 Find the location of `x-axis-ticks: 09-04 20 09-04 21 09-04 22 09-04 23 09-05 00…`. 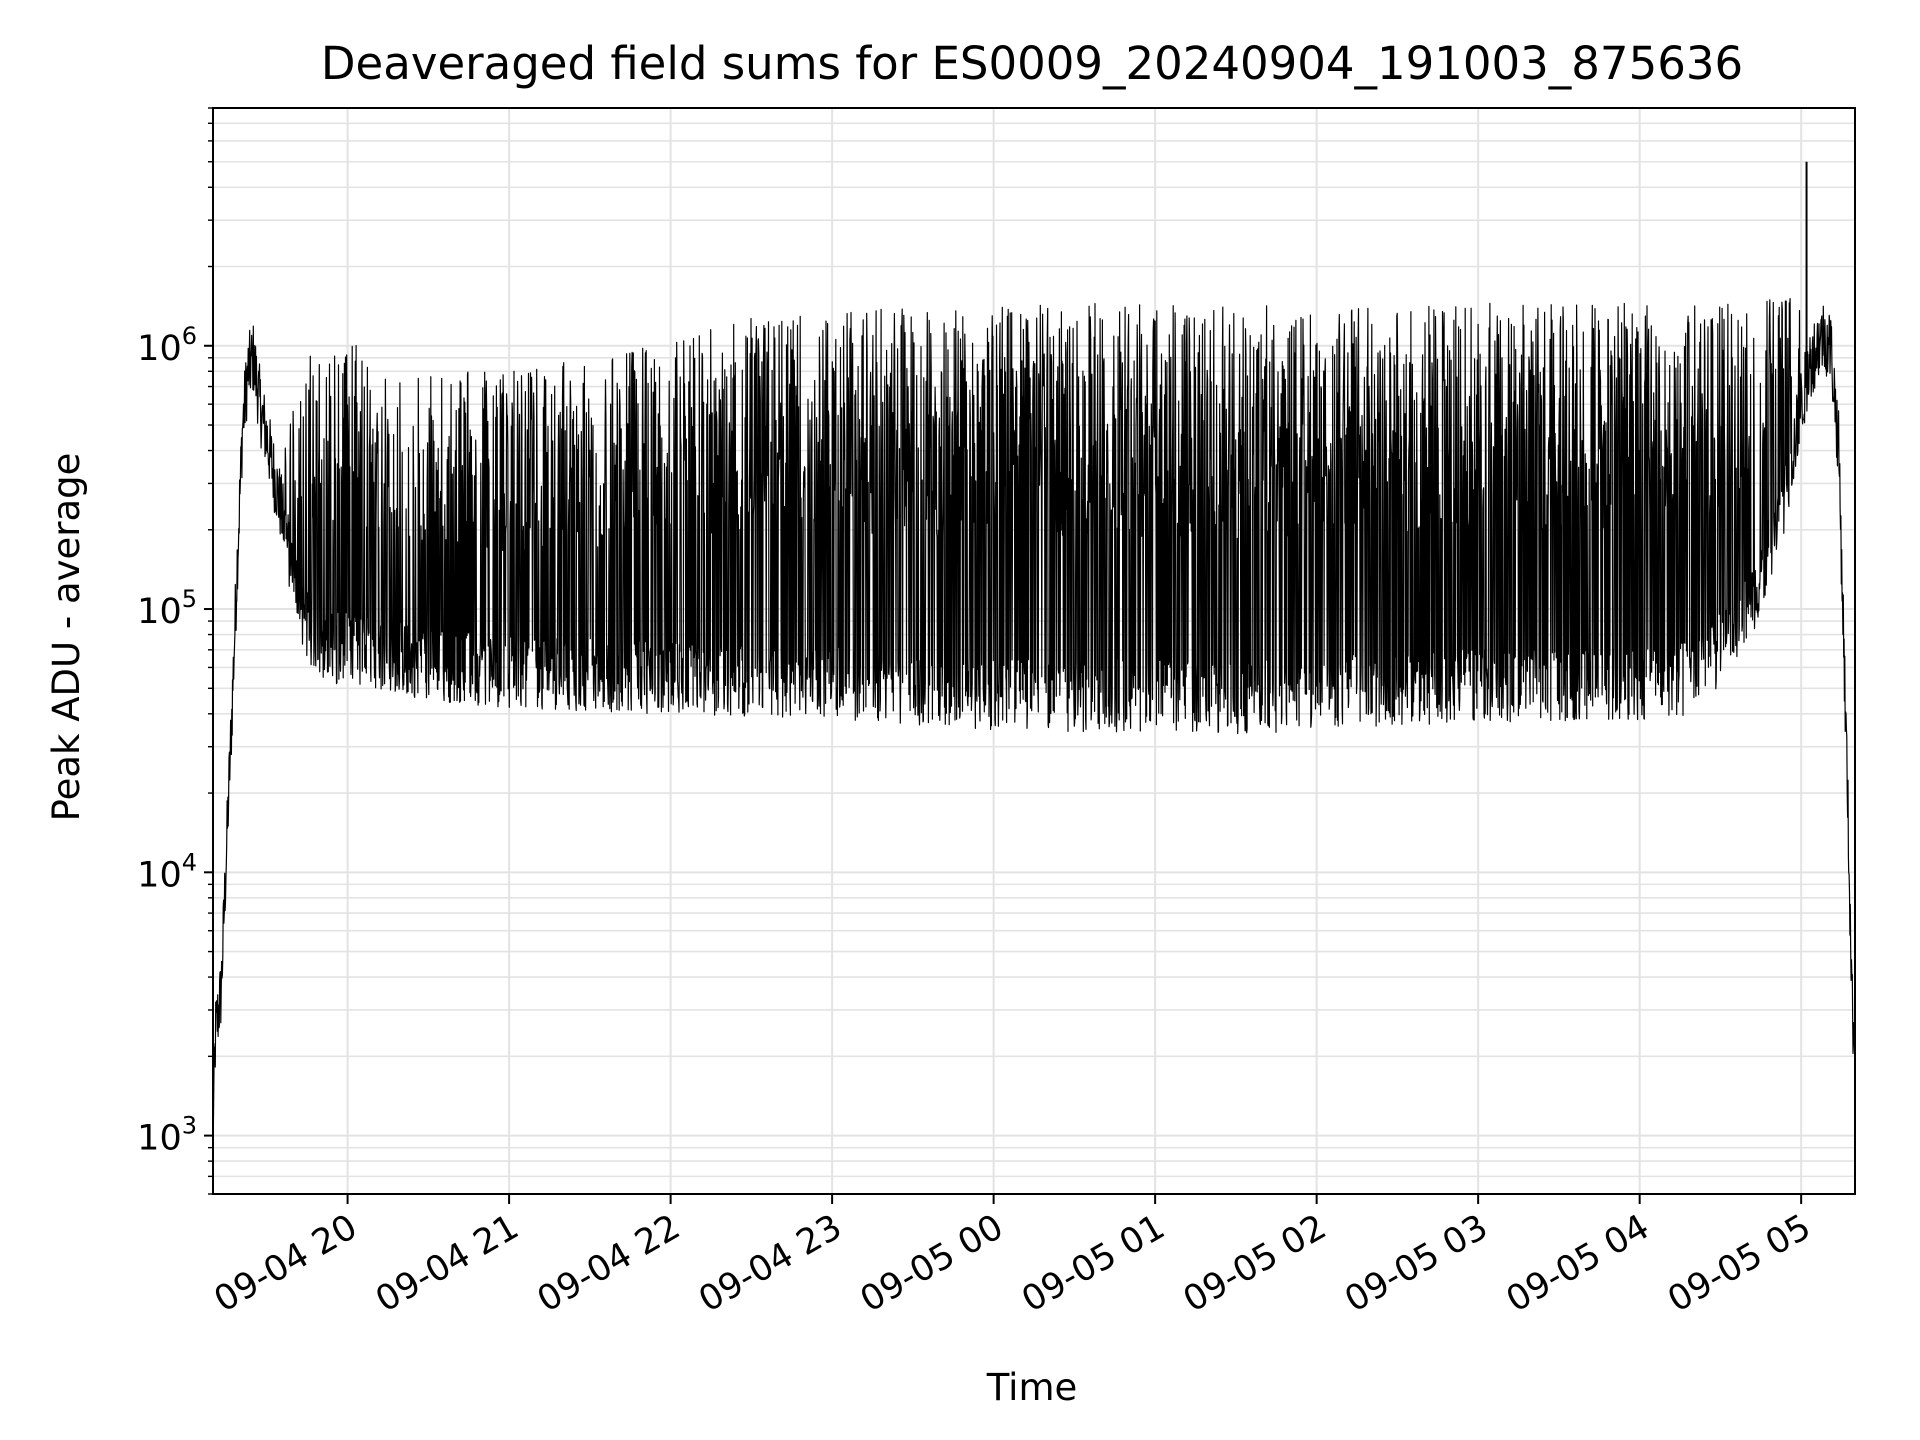

x-axis-ticks: 09-04 20 09-04 21 09-04 22 09-04 23 09-05 00… is located at coordinates (1013, 1257).